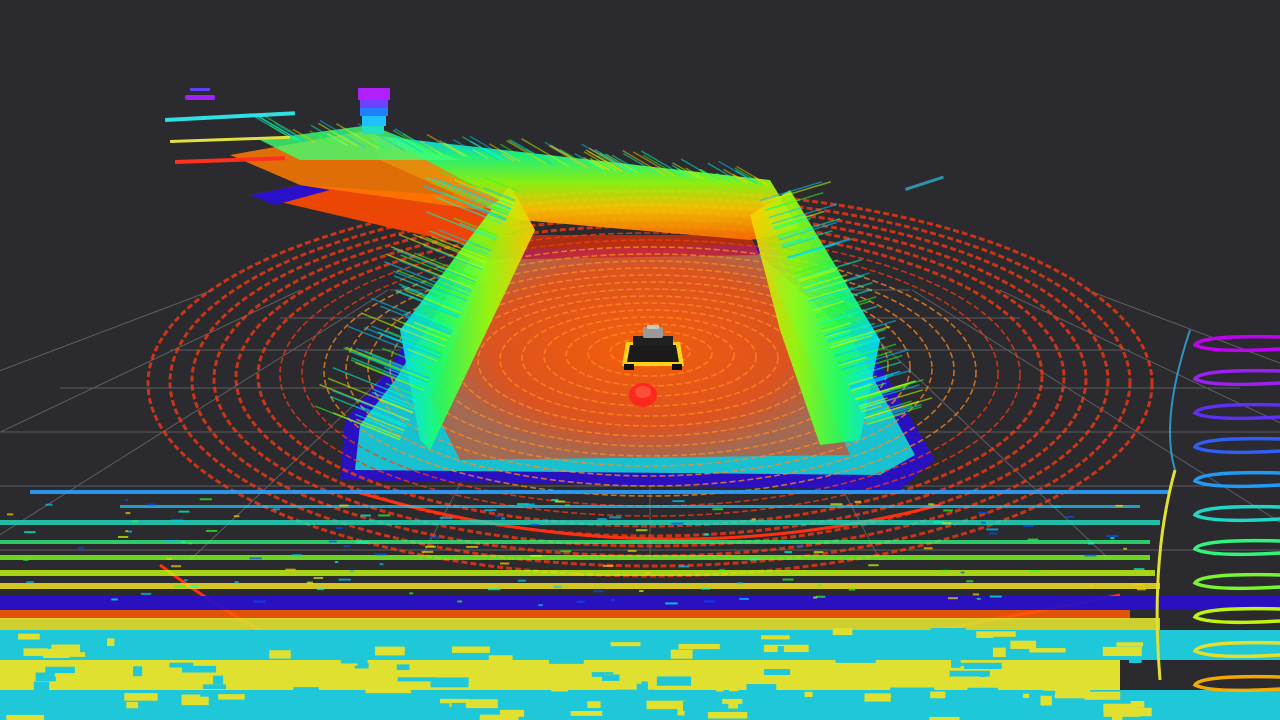 This screenshot has width=1280, height=720. What do you see at coordinates (643, 395) in the screenshot?
I see `goal-marker` at bounding box center [643, 395].